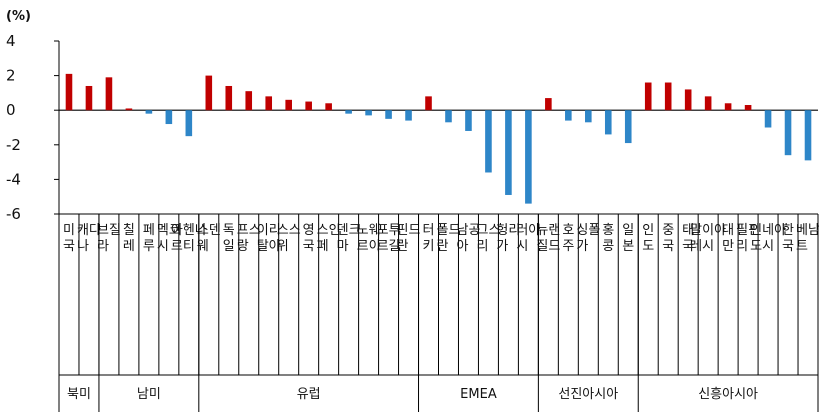 The height and width of the screenshot is (412, 819). Describe the element at coordinates (554, 230) in the screenshot. I see `category-label-char: 랜` at that location.